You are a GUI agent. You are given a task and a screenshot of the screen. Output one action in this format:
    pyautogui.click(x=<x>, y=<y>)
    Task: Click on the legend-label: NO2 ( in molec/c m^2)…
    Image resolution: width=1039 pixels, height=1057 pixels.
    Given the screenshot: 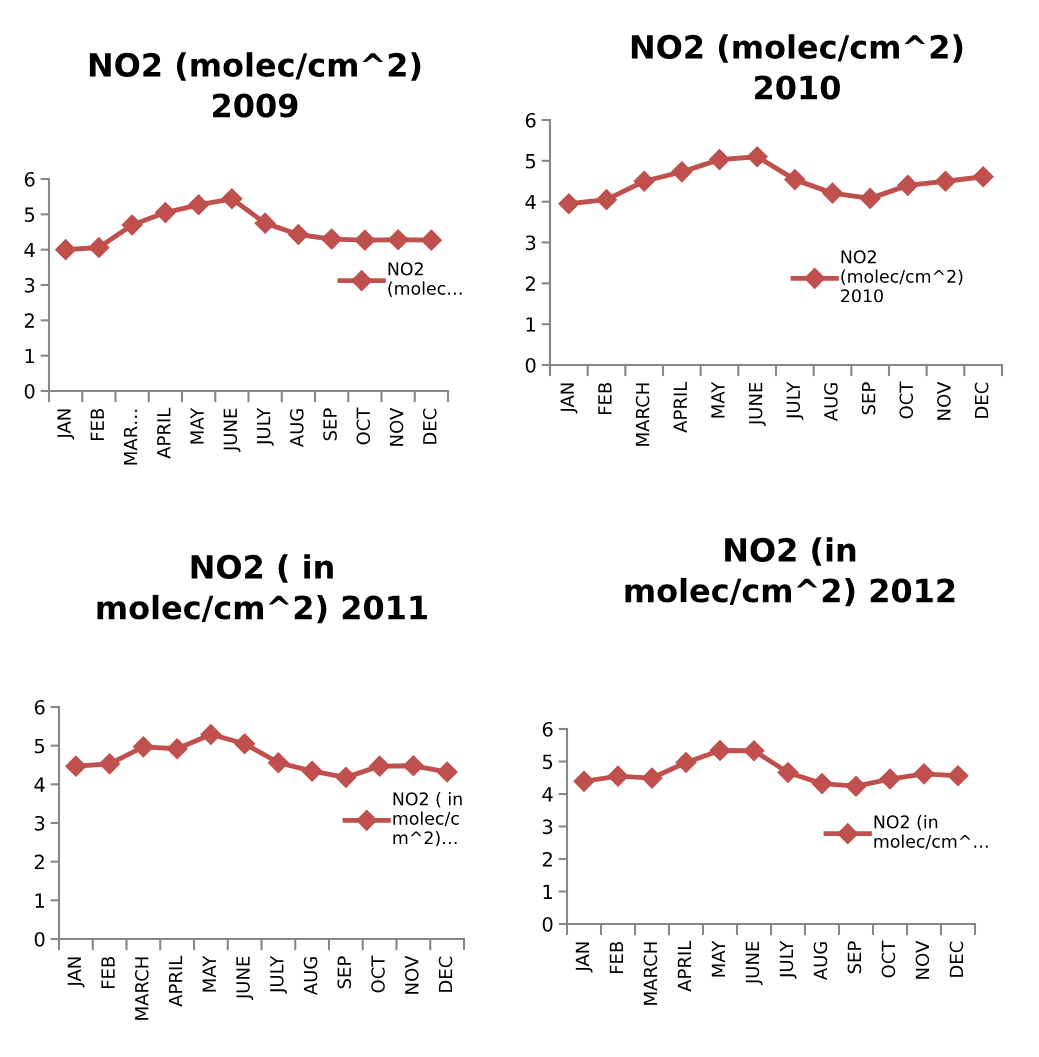 What is the action you would take?
    pyautogui.click(x=427, y=819)
    